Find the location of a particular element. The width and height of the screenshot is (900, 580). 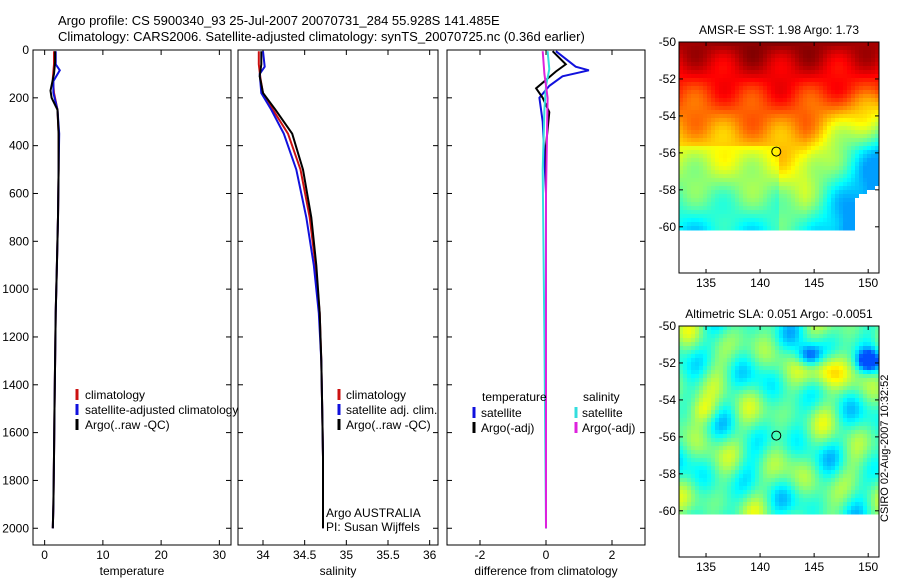

temperature-xlabel: temperature is located at coordinates (132, 571).